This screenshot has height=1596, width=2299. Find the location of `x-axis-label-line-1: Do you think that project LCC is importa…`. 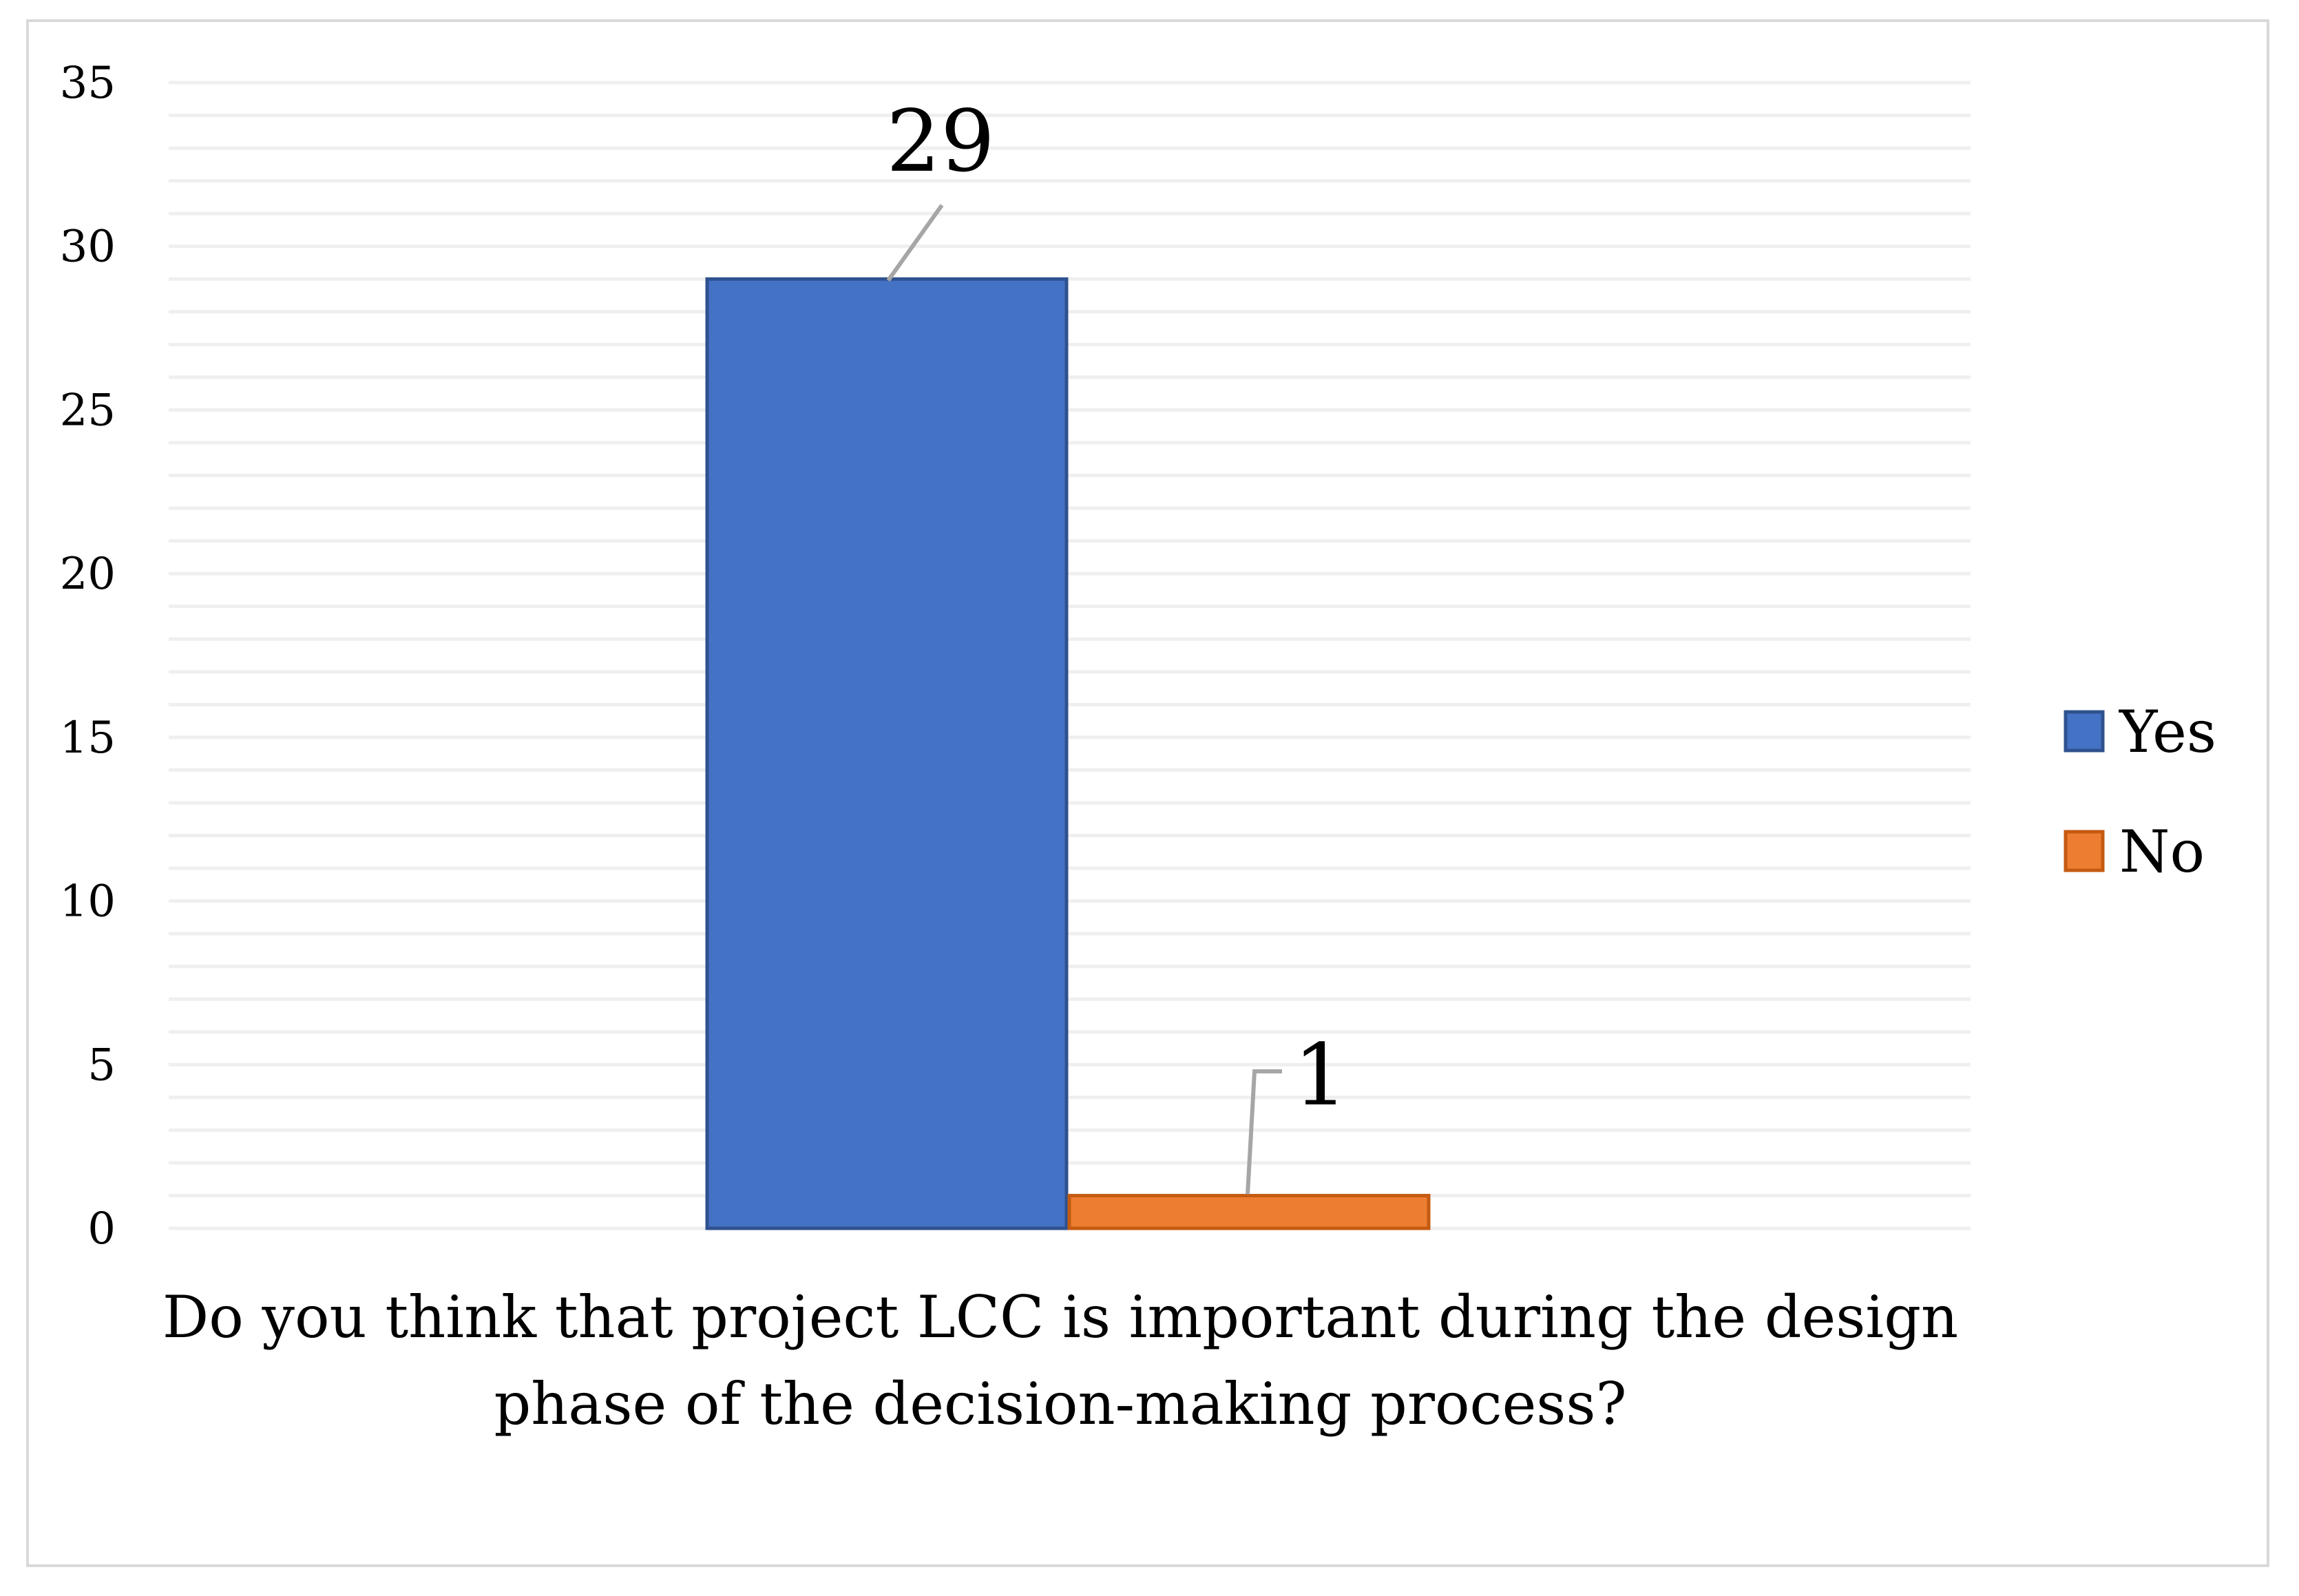

x-axis-label-line-1: Do you think that project LCC is importa… is located at coordinates (1060, 1317).